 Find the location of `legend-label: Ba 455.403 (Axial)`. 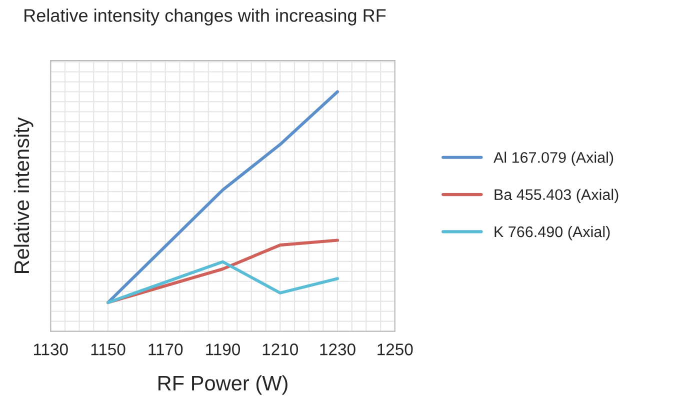

legend-label: Ba 455.403 (Axial) is located at coordinates (556, 196).